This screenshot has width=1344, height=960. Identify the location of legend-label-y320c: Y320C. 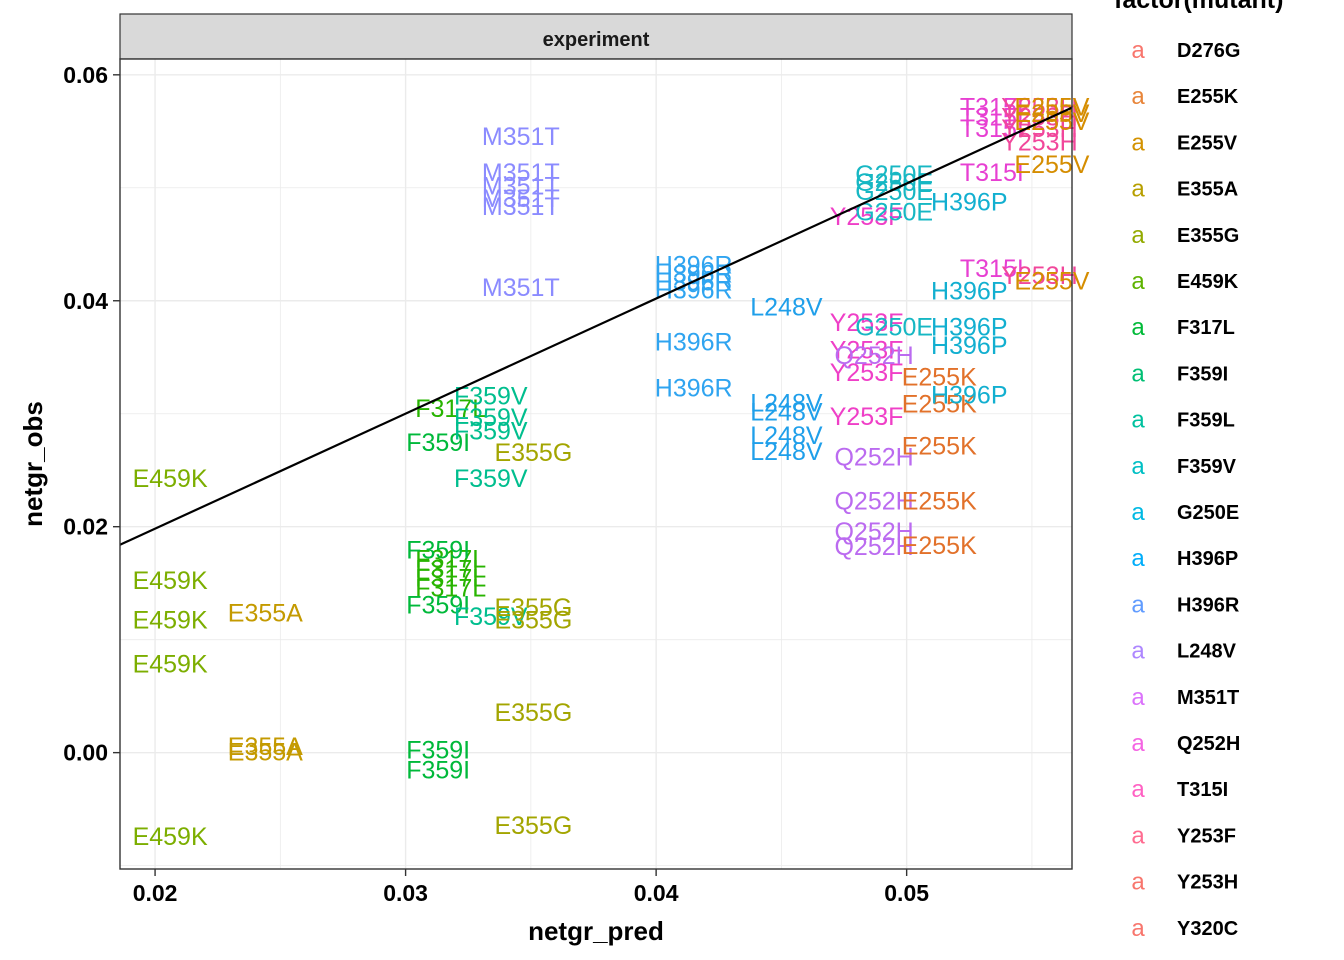
(1207, 929).